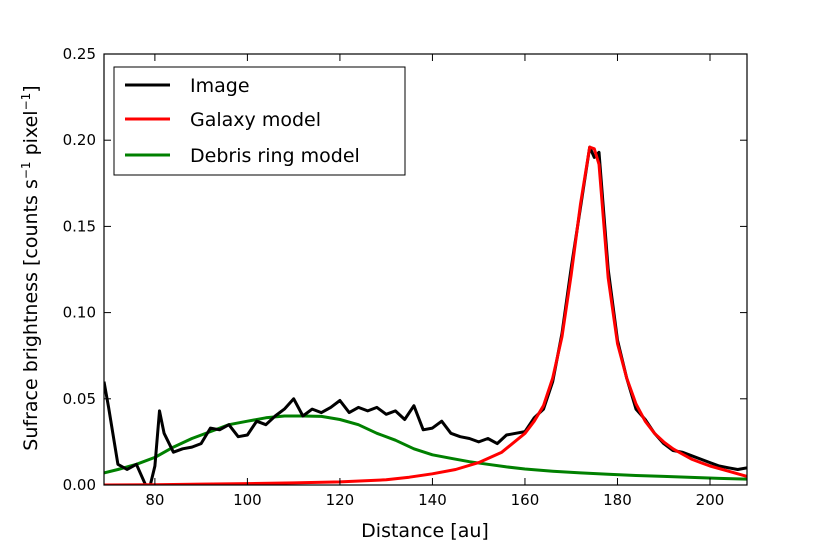 Image resolution: width=830 pixels, height=554 pixels. Describe the element at coordinates (220, 86) in the screenshot. I see `legend-label-image: Image` at that location.